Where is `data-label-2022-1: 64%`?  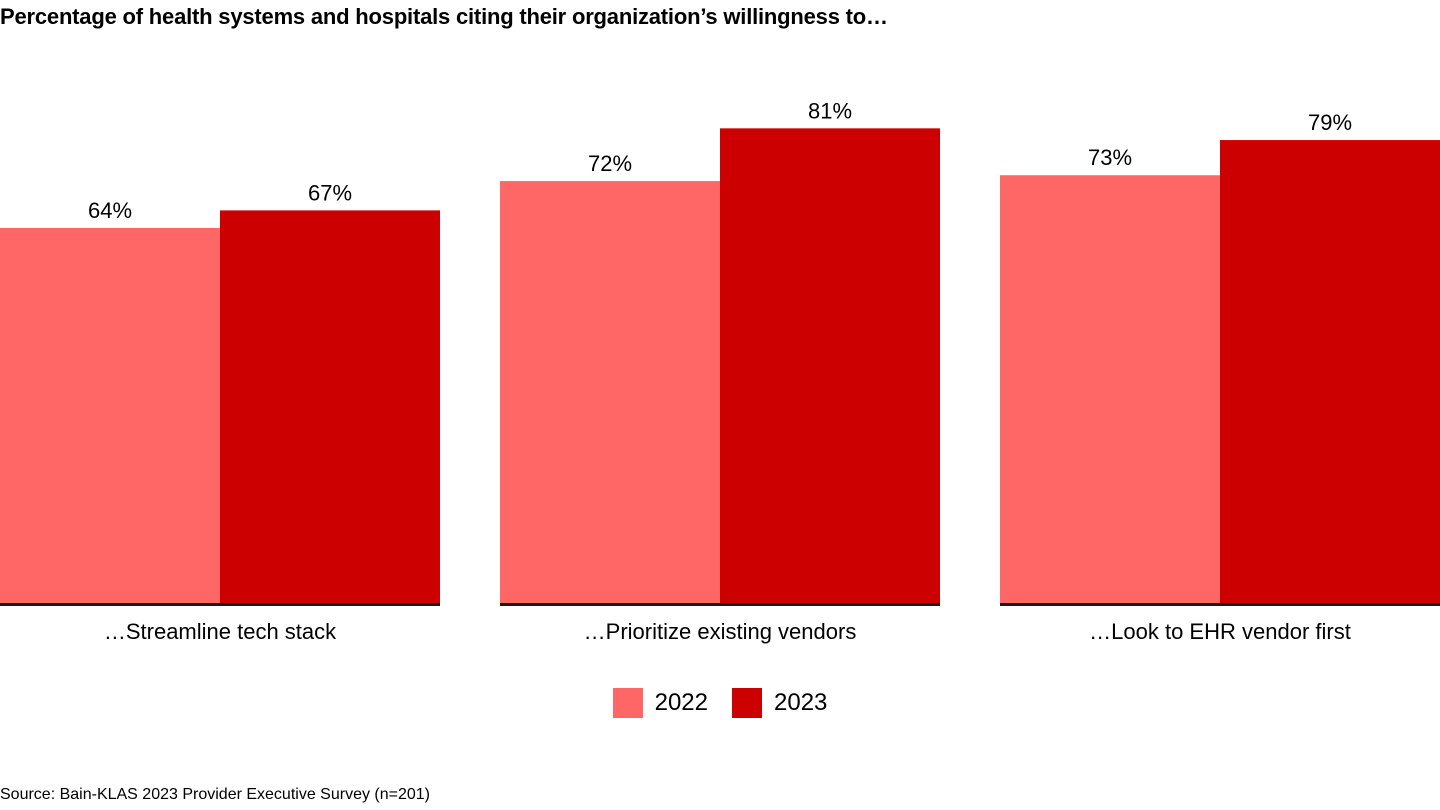 data-label-2022-1: 64% is located at coordinates (110, 210).